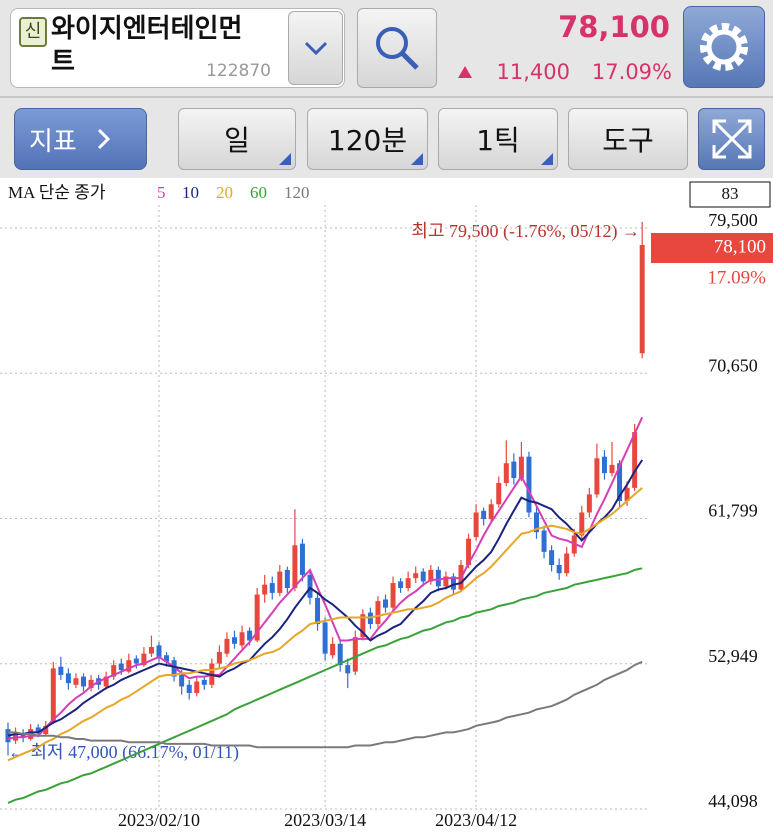 The height and width of the screenshot is (837, 773). I want to click on minute-label: 120분, so click(367, 140).